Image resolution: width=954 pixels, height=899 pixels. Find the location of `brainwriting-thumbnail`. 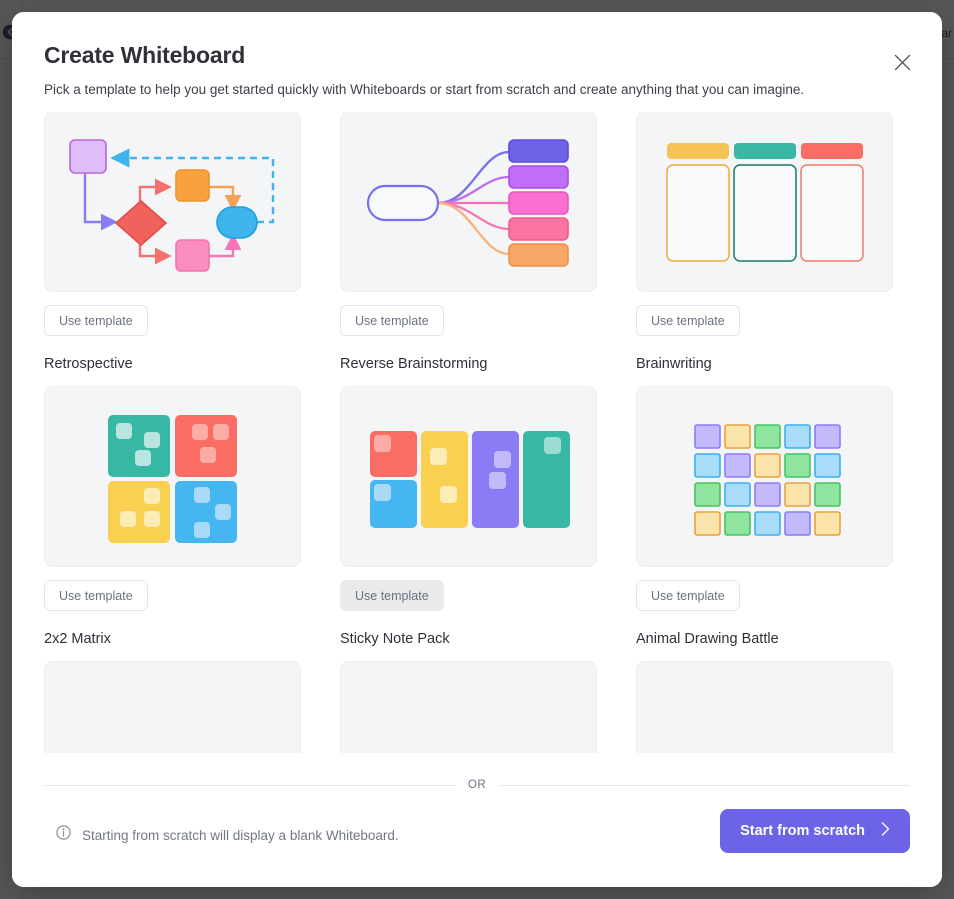

brainwriting-thumbnail is located at coordinates (764, 476).